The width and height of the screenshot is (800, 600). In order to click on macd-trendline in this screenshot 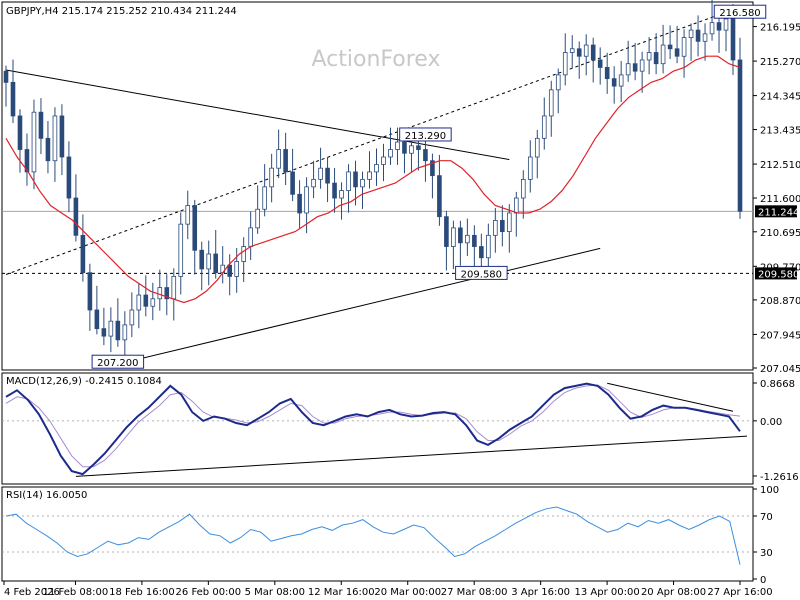, I will do `click(411, 456)`.